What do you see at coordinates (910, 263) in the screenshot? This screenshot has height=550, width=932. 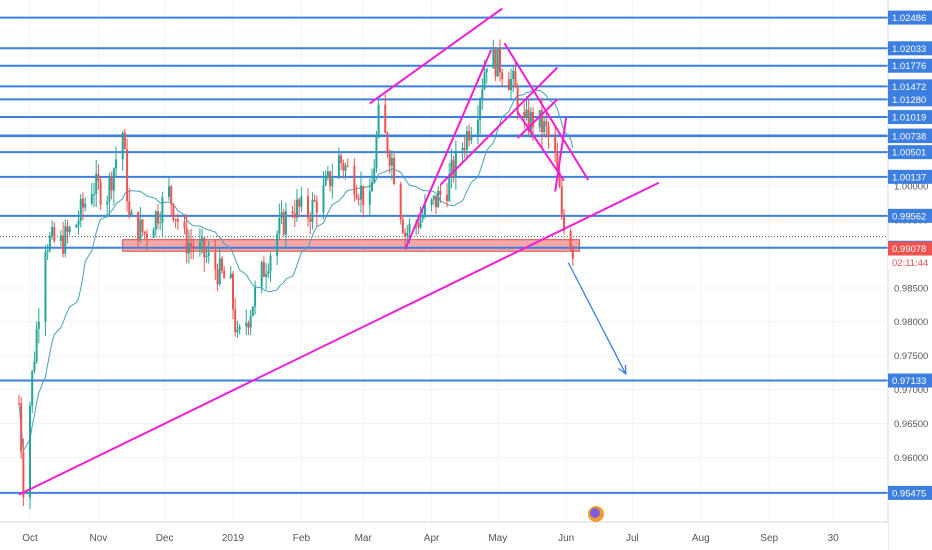 I see `bar-countdown-badge-text: 02:11:44` at bounding box center [910, 263].